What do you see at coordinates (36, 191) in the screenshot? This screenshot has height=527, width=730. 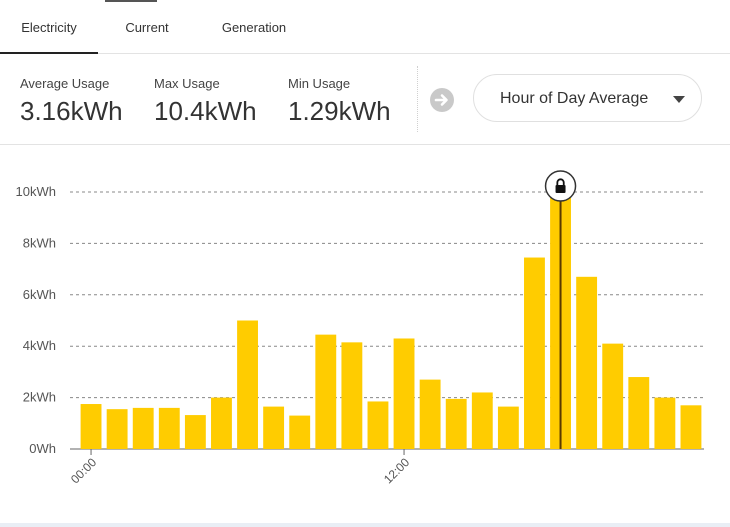 I see `y-tick-label: 10kWh` at bounding box center [36, 191].